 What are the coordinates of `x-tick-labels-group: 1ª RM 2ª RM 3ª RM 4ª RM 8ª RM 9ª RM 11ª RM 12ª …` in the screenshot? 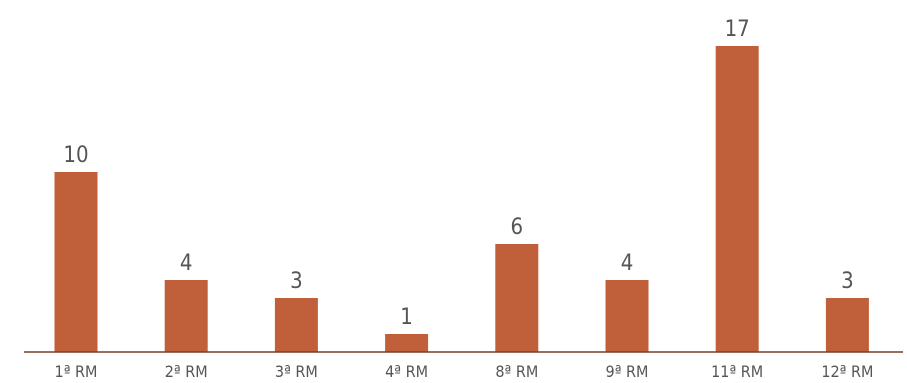 It's located at (464, 371).